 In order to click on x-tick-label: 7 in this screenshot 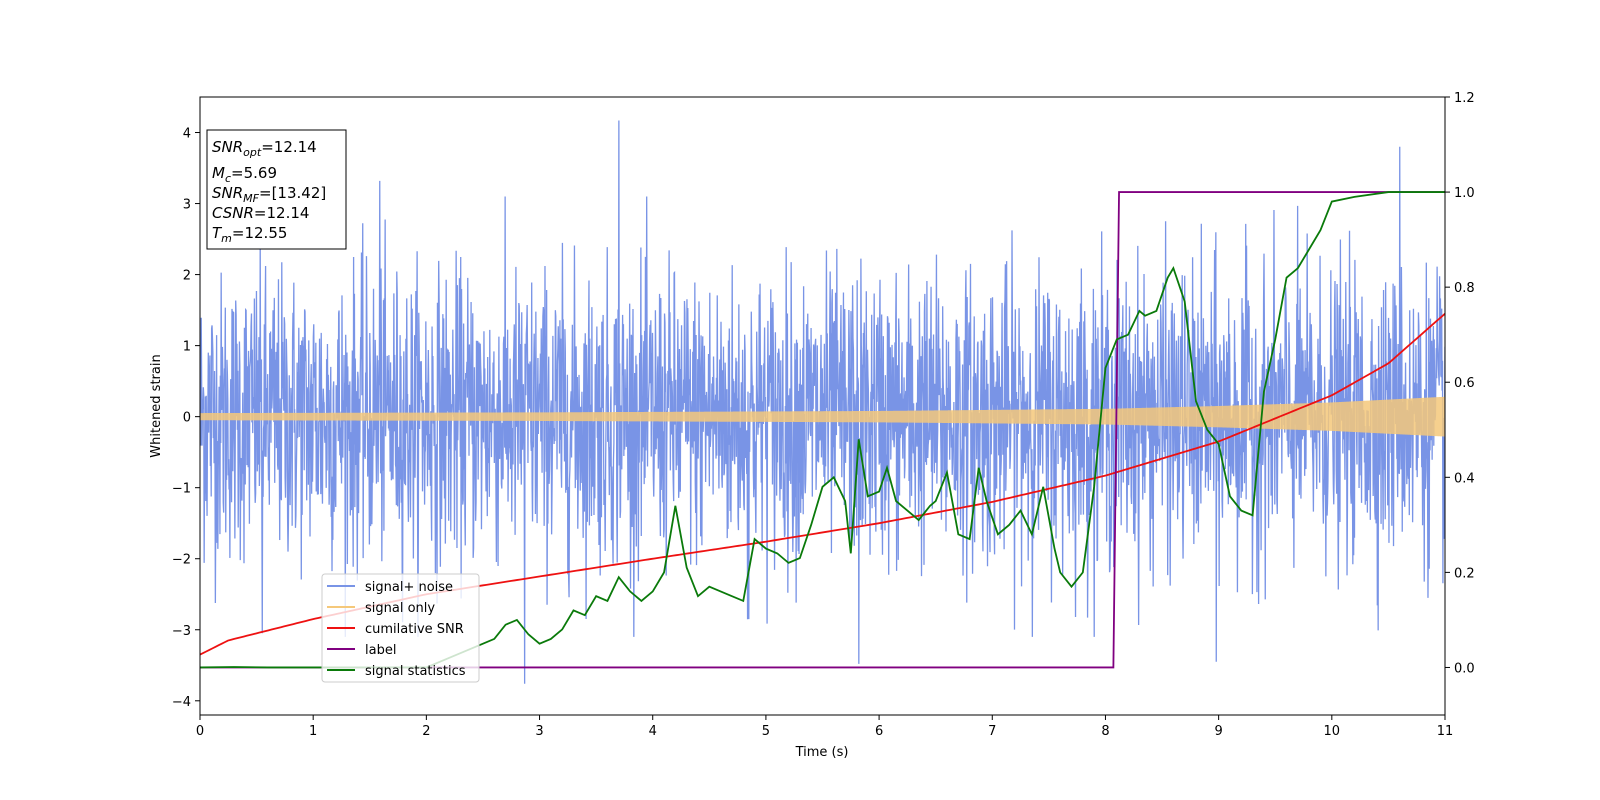, I will do `click(992, 731)`.